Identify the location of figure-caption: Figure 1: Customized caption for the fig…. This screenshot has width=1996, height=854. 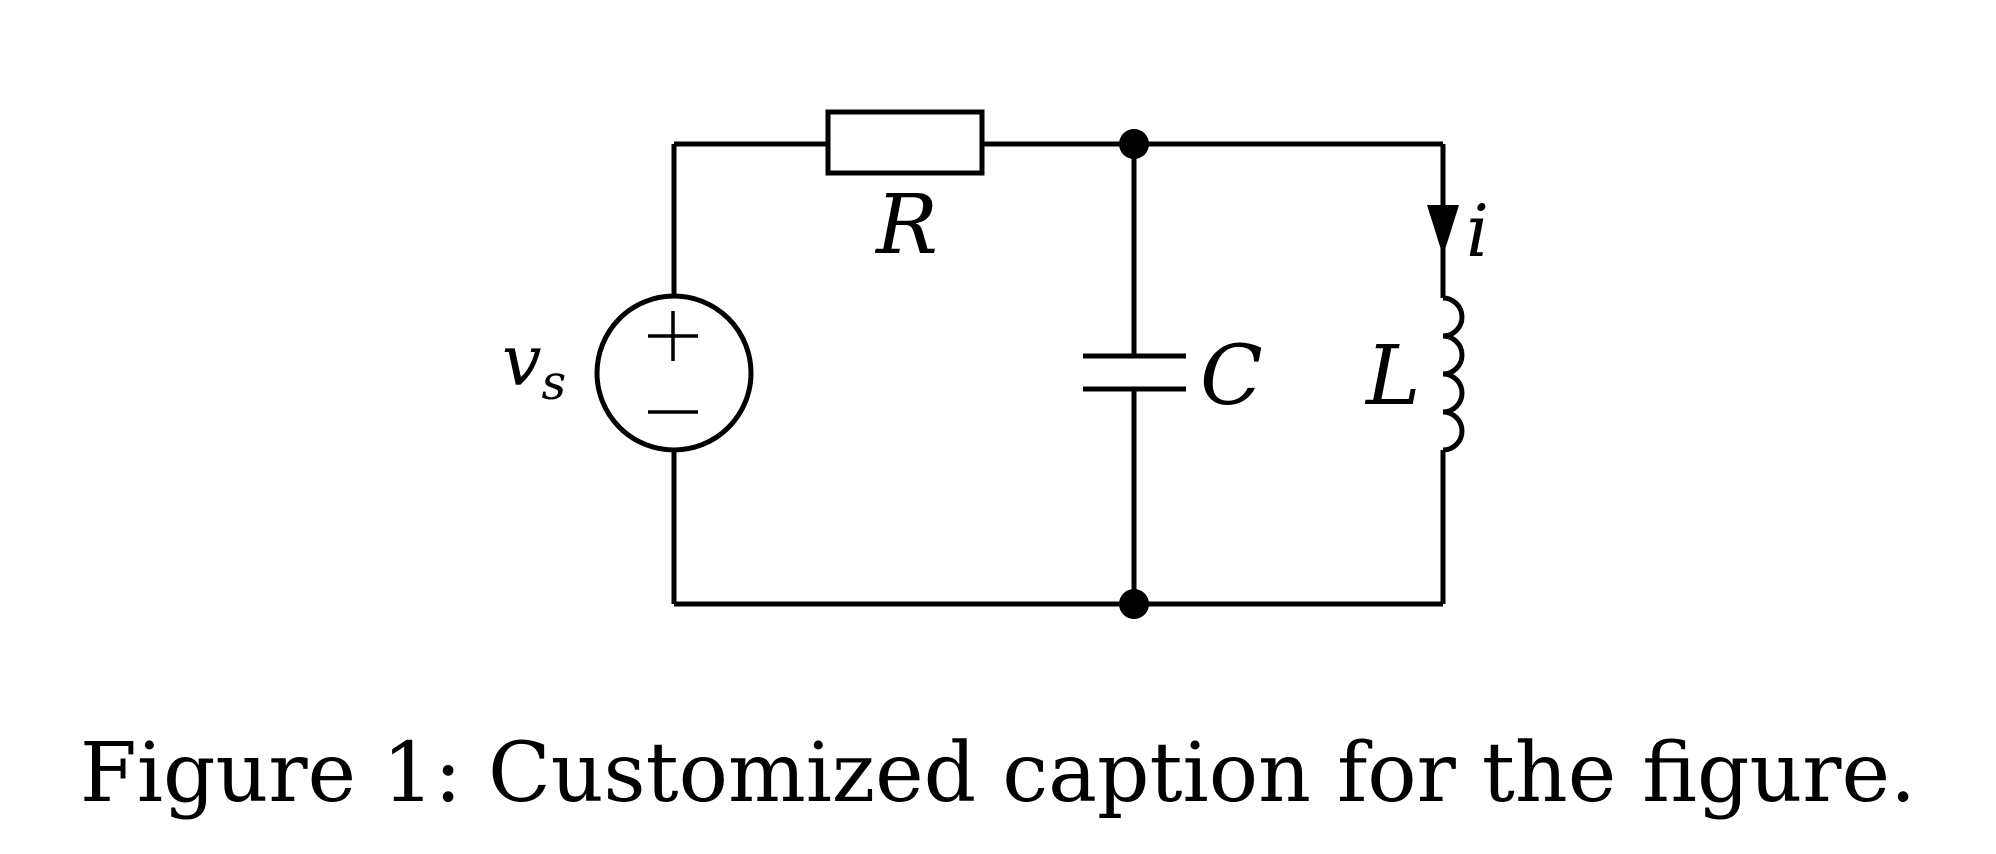
(998, 773).